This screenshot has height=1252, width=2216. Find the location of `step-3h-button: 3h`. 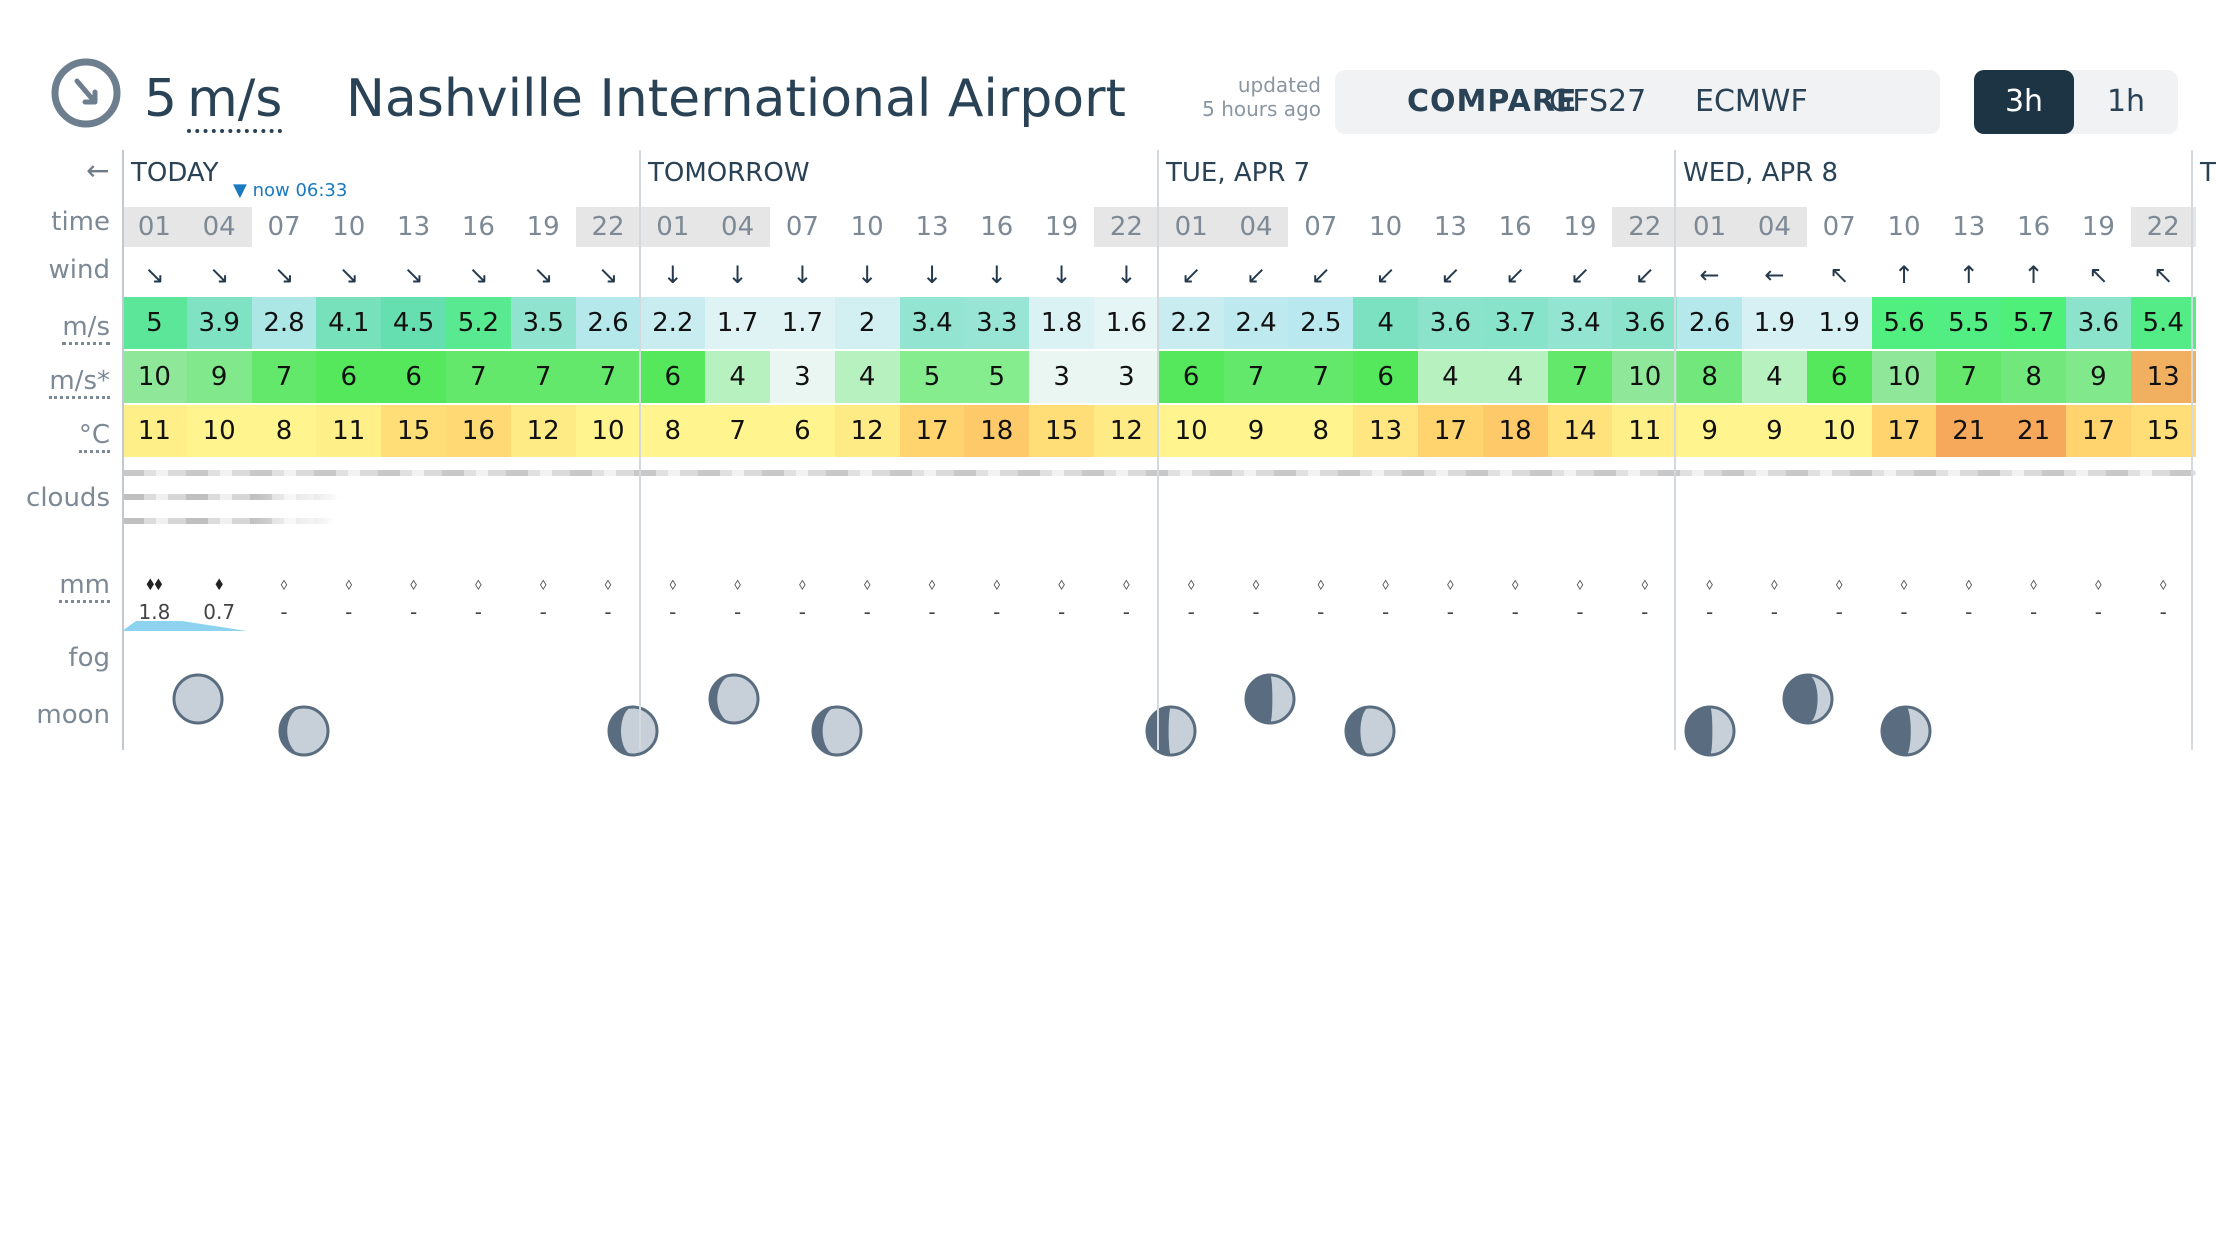

step-3h-button: 3h is located at coordinates (2024, 102).